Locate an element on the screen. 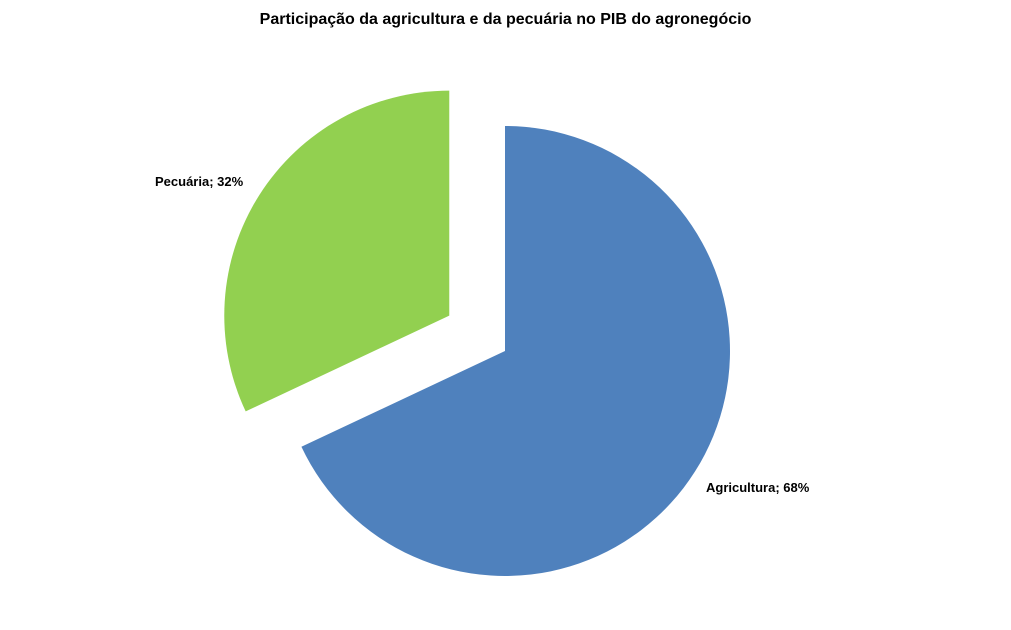  data-label-agricultura: Agricultura; 68% is located at coordinates (758, 487).